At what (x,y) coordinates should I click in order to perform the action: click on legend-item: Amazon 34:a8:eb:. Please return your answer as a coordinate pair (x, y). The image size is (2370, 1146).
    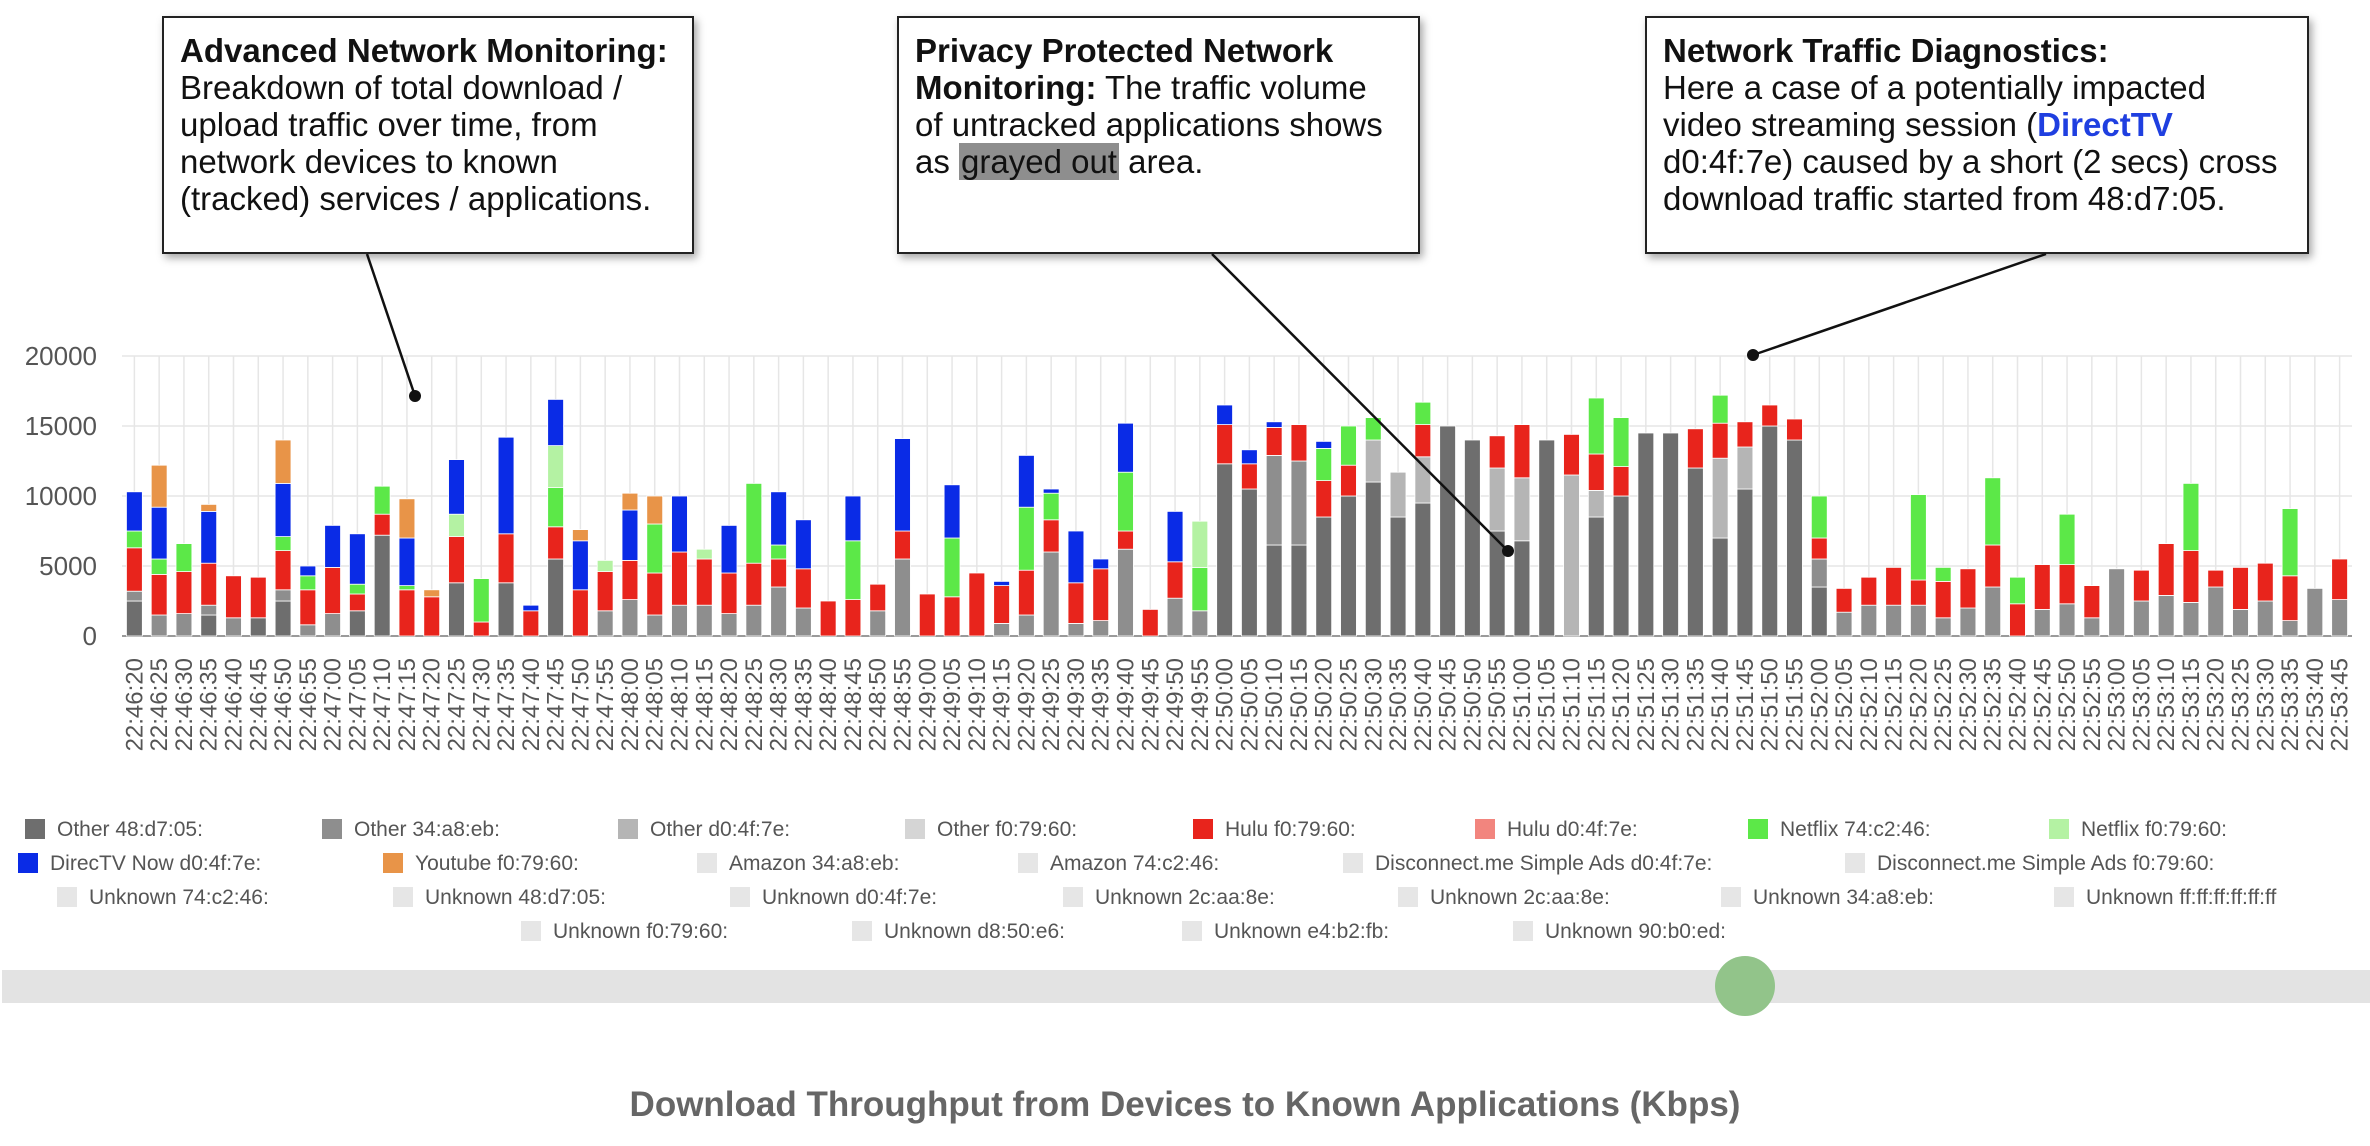
    Looking at the image, I should click on (798, 864).